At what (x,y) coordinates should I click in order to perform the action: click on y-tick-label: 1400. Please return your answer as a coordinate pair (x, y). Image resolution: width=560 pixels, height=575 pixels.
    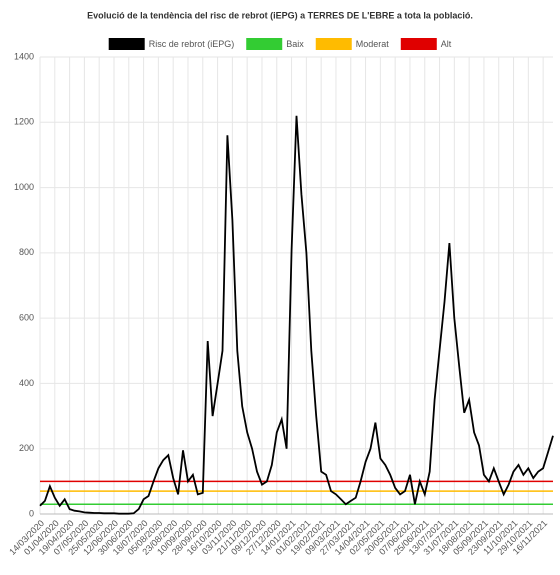
    Looking at the image, I should click on (24, 56).